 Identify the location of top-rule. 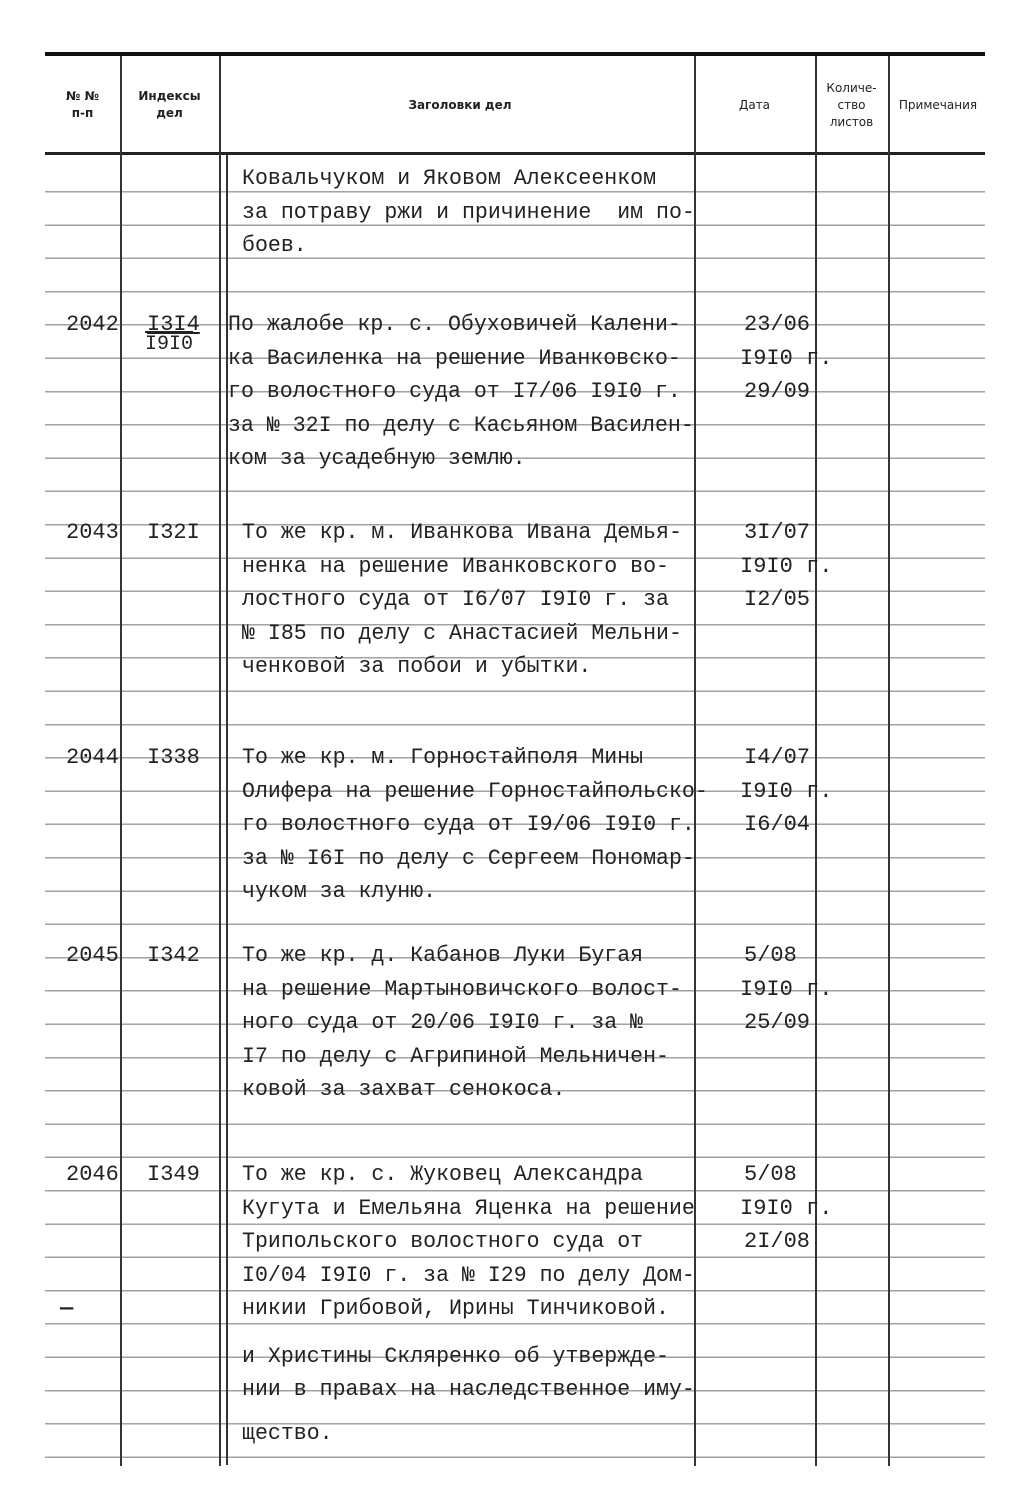
(515, 54).